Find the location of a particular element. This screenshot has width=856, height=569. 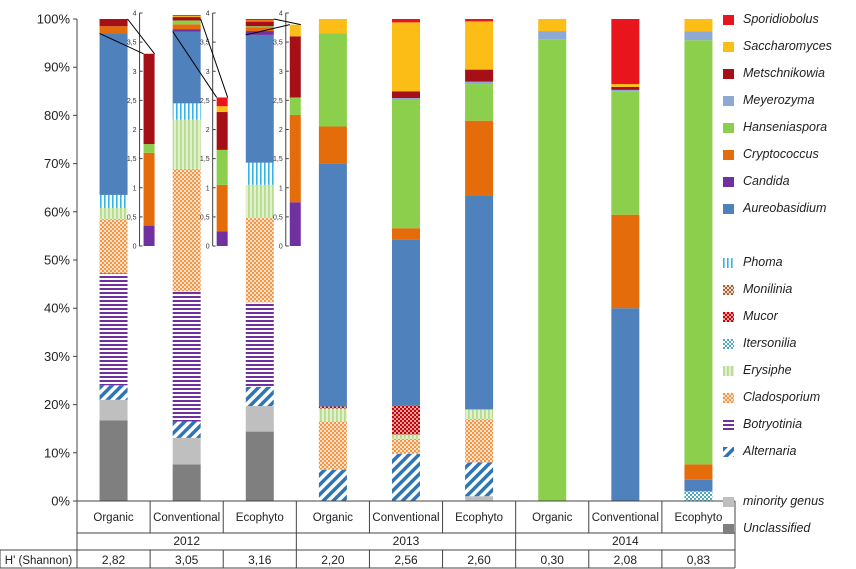

bar-segment-sporidiobolus is located at coordinates (259, 20).